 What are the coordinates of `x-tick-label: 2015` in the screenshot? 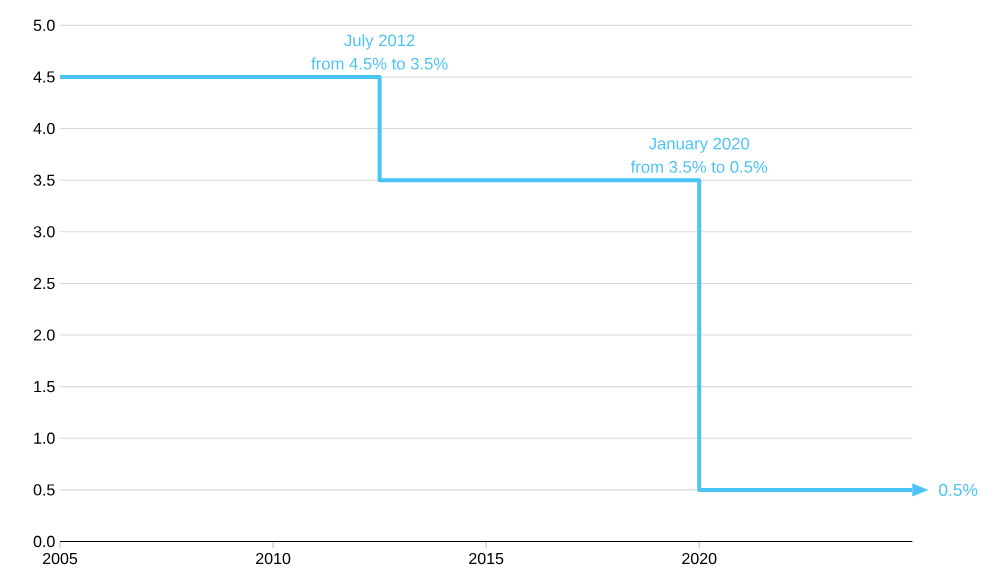 It's located at (486, 559).